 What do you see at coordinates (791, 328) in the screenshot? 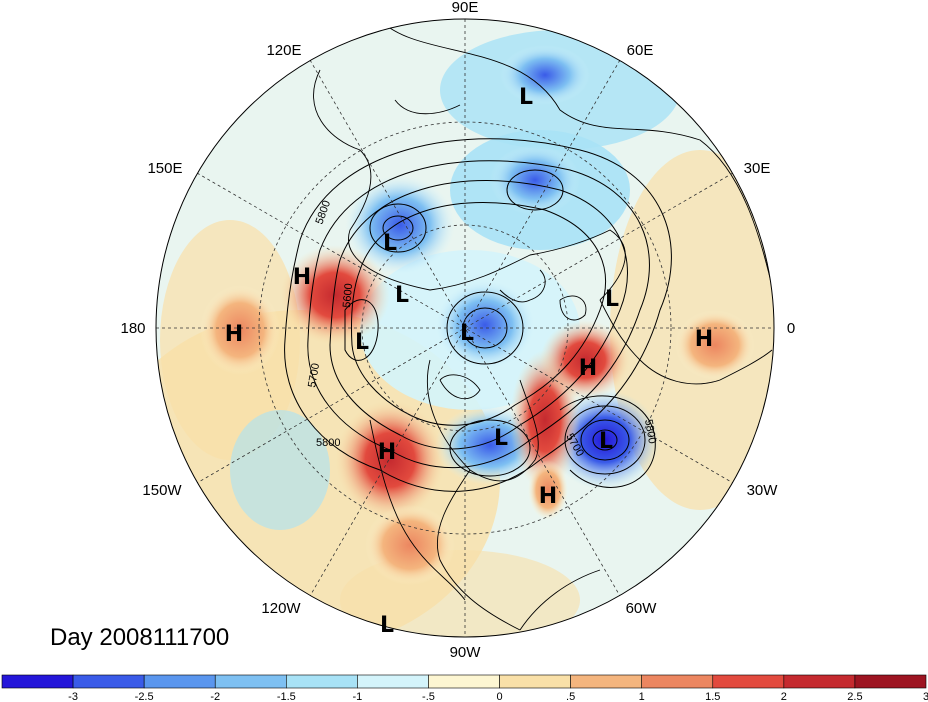
I see `lon-label-0: 0` at bounding box center [791, 328].